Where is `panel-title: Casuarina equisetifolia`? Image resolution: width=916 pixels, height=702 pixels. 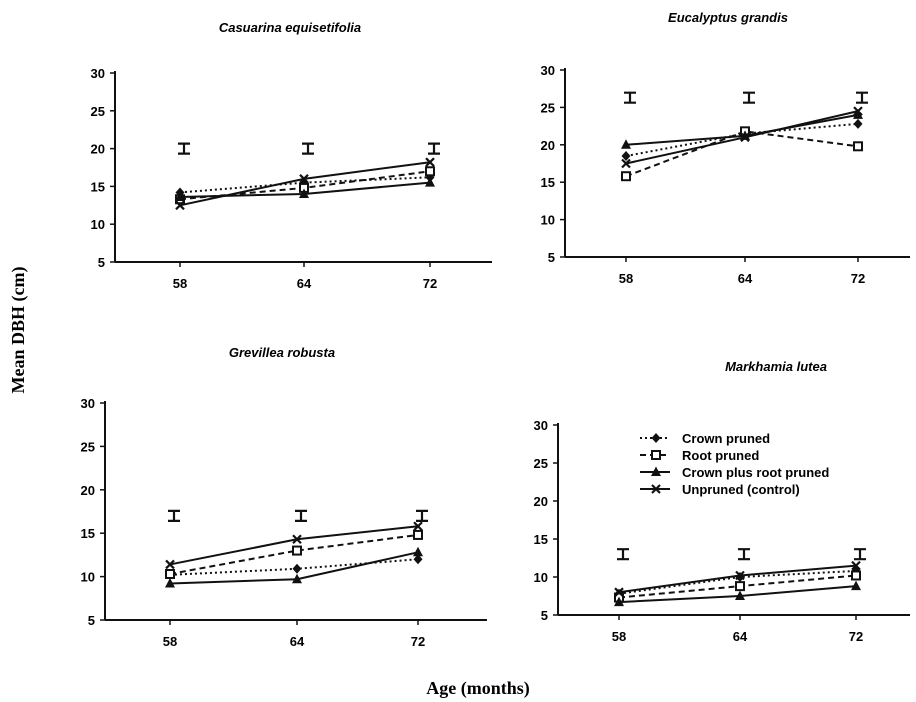
panel-title: Casuarina equisetifolia is located at coordinates (290, 27).